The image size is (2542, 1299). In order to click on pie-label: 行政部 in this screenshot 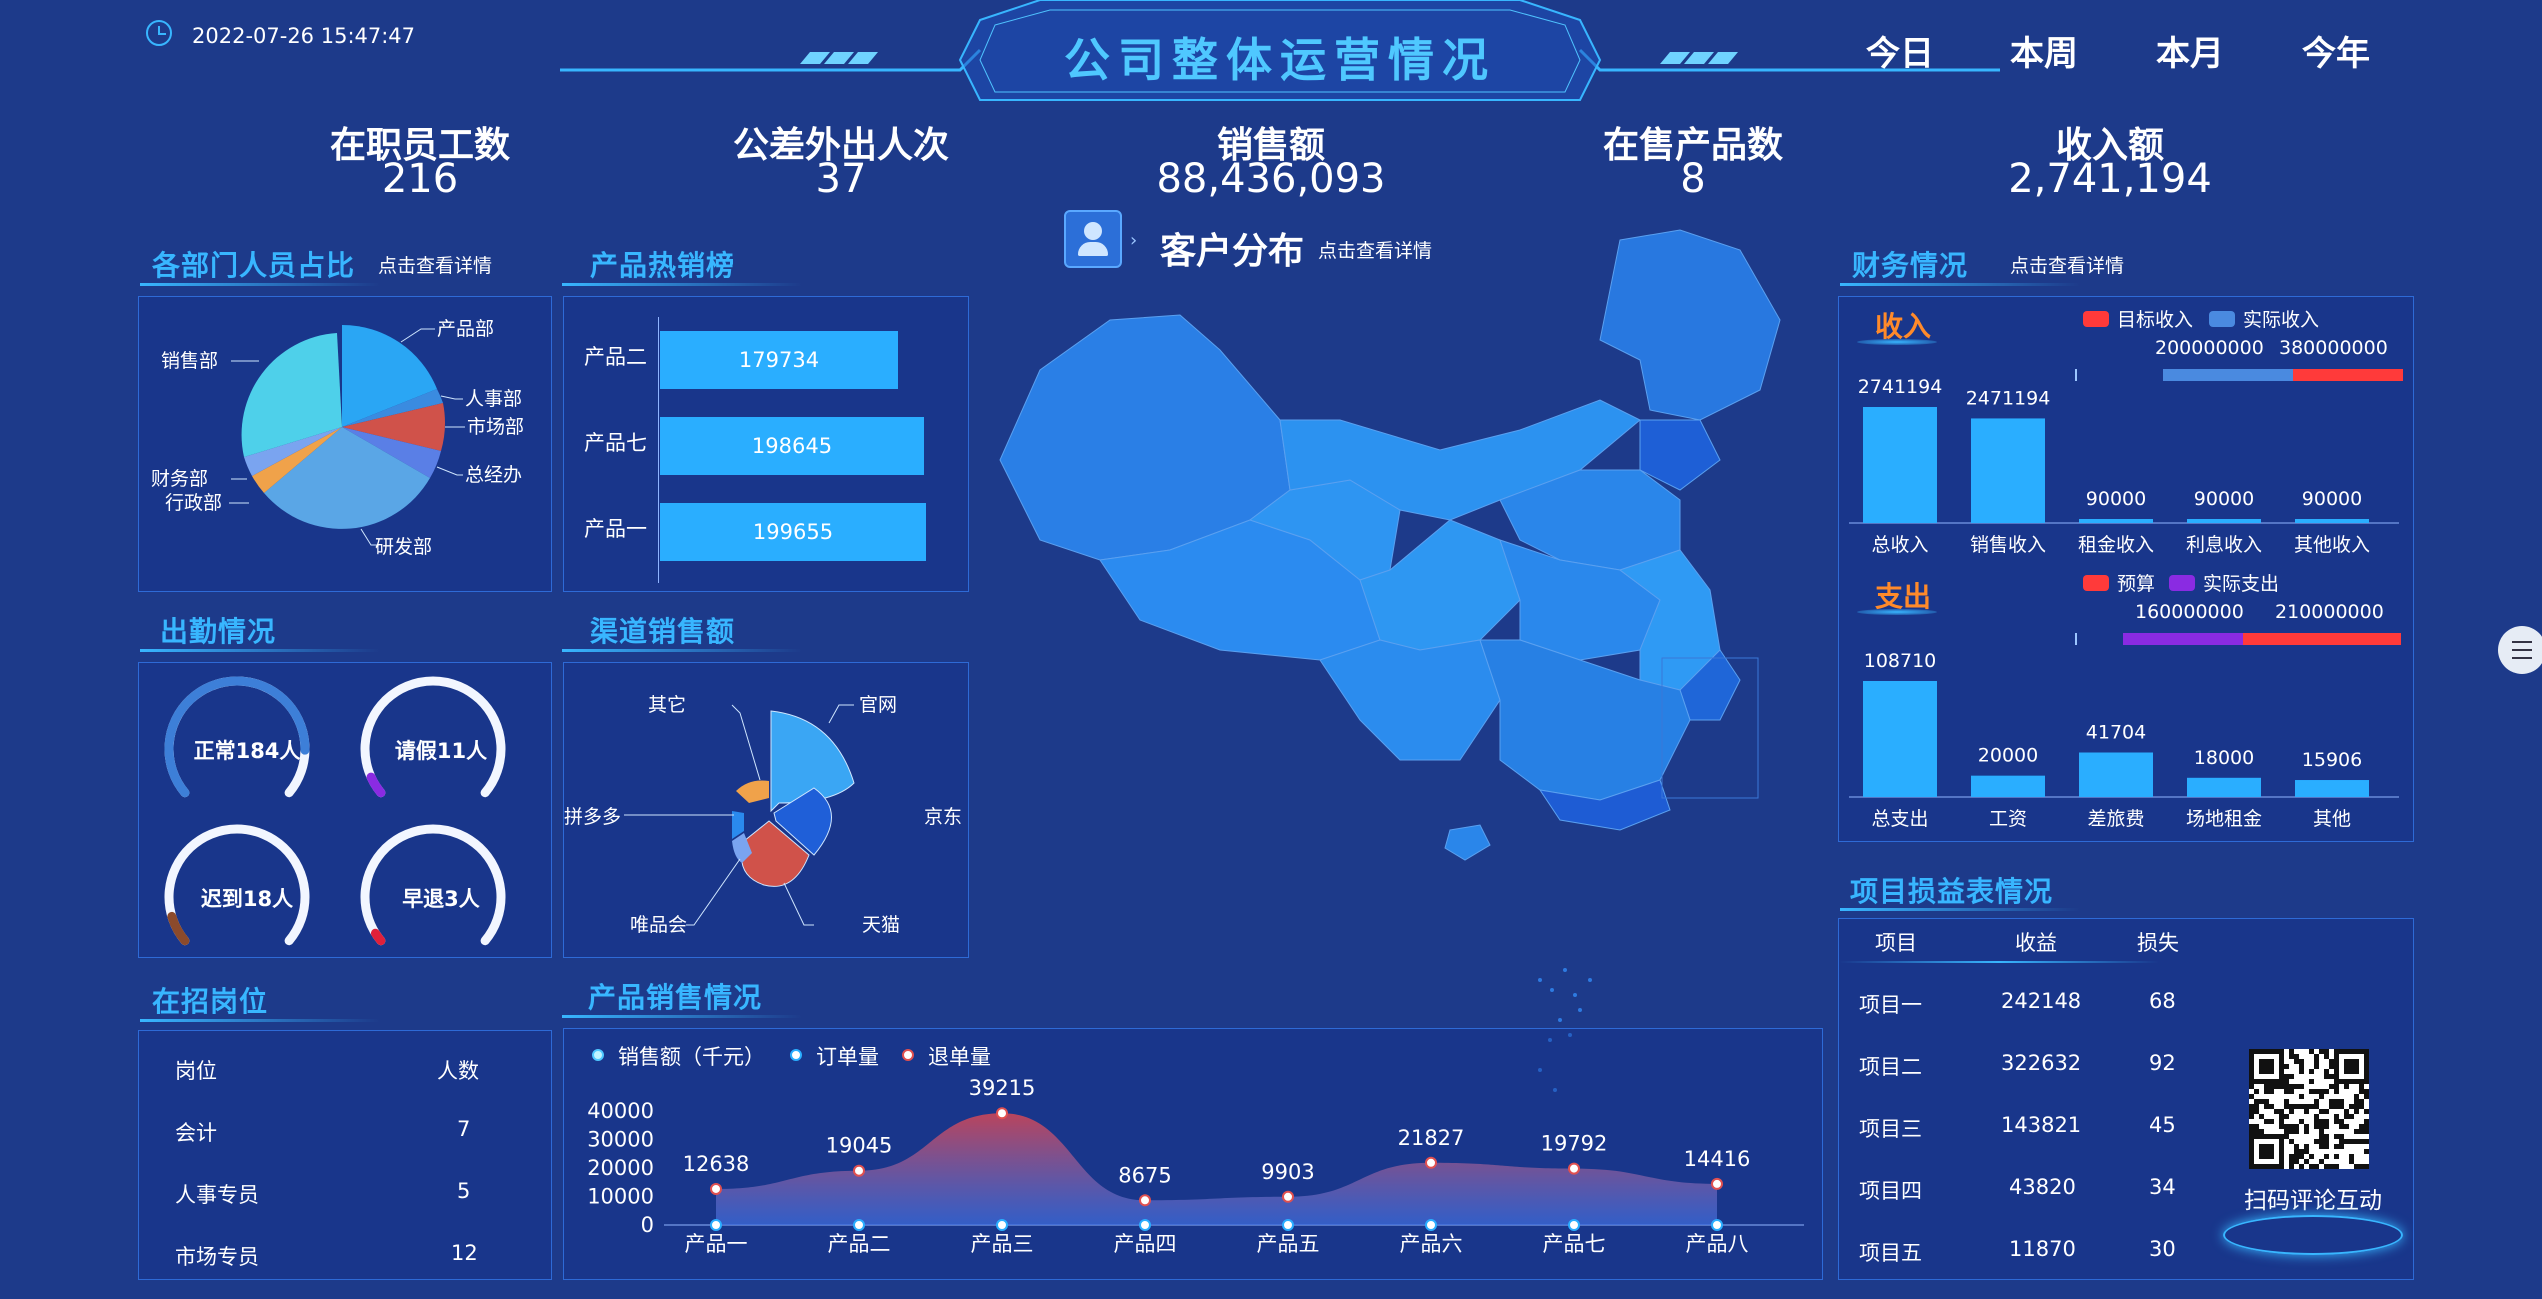, I will do `click(193, 503)`.